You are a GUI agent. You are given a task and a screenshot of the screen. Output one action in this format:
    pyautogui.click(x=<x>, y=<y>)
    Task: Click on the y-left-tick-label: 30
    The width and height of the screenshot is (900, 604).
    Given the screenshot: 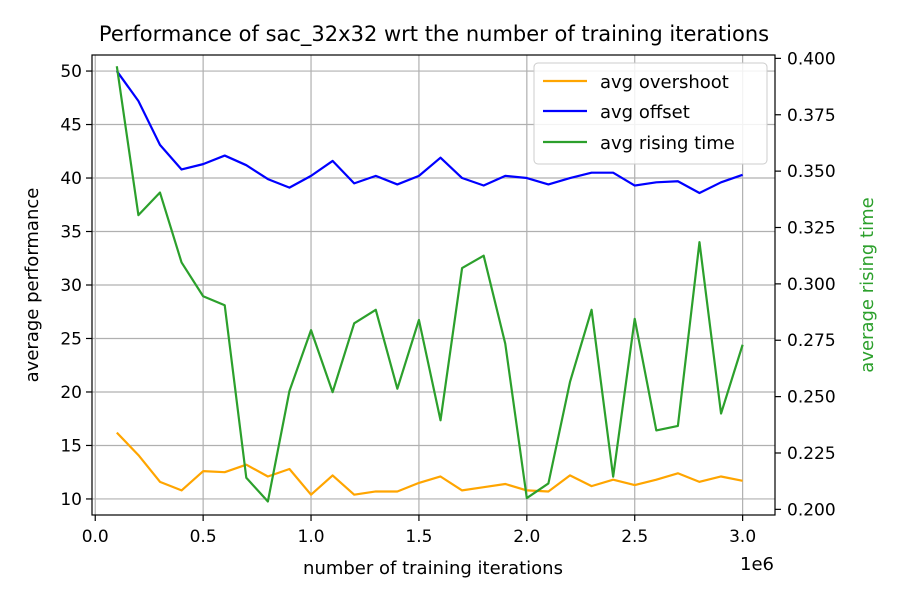 What is the action you would take?
    pyautogui.click(x=71, y=286)
    